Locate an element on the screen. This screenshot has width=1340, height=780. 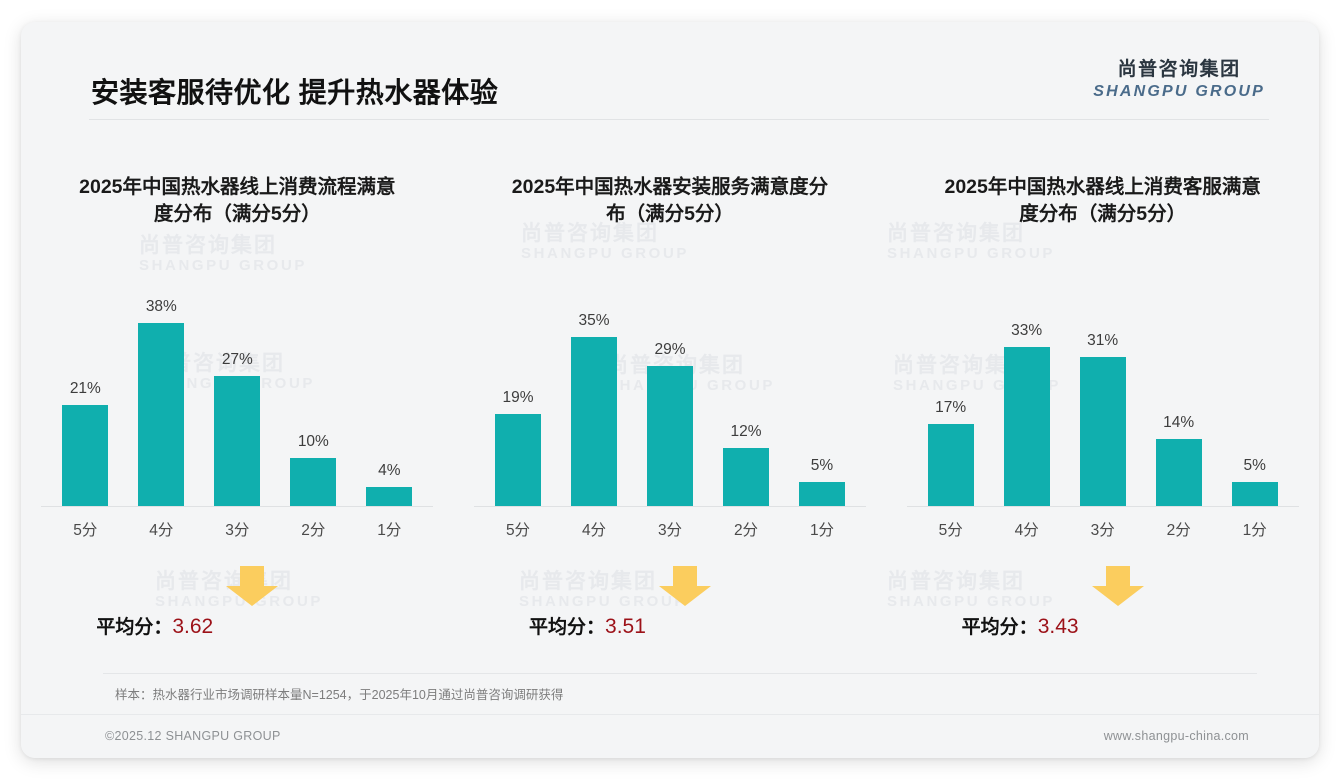
bar-group: 14% is located at coordinates (1179, 400).